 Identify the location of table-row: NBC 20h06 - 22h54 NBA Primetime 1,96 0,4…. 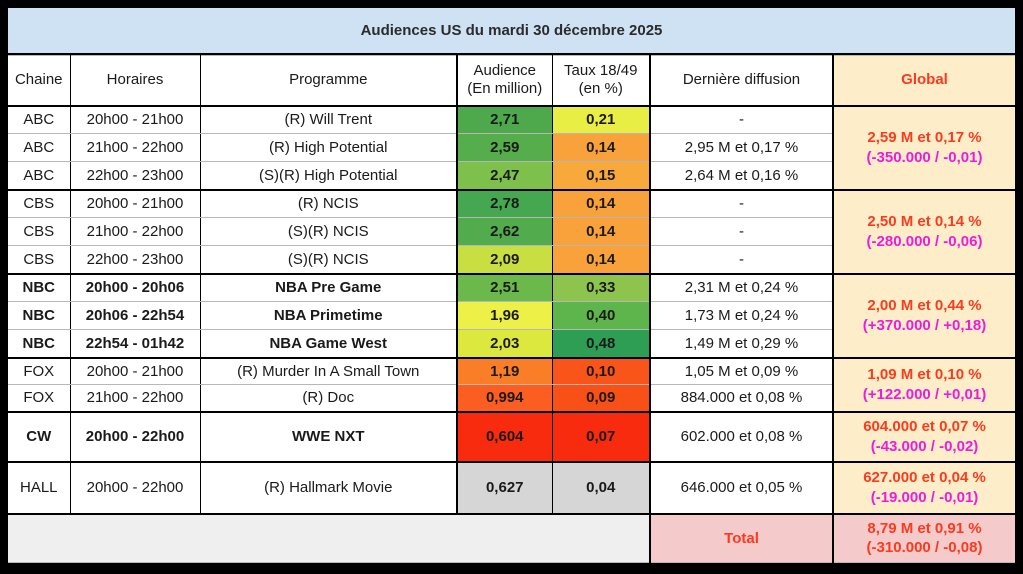
(511, 315).